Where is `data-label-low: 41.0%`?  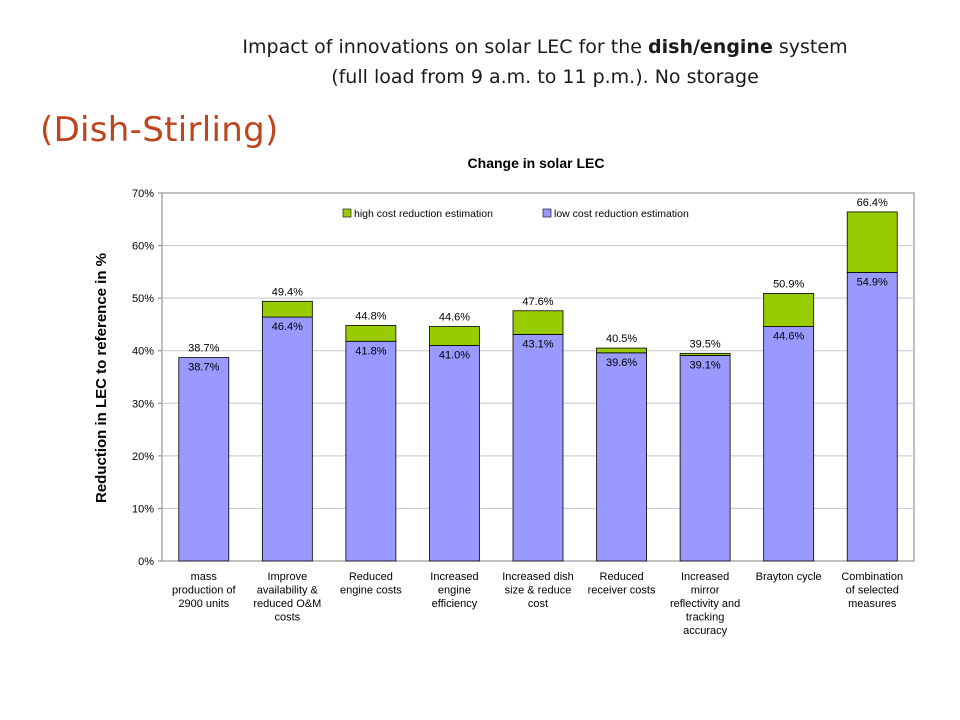
data-label-low: 41.0% is located at coordinates (454, 355).